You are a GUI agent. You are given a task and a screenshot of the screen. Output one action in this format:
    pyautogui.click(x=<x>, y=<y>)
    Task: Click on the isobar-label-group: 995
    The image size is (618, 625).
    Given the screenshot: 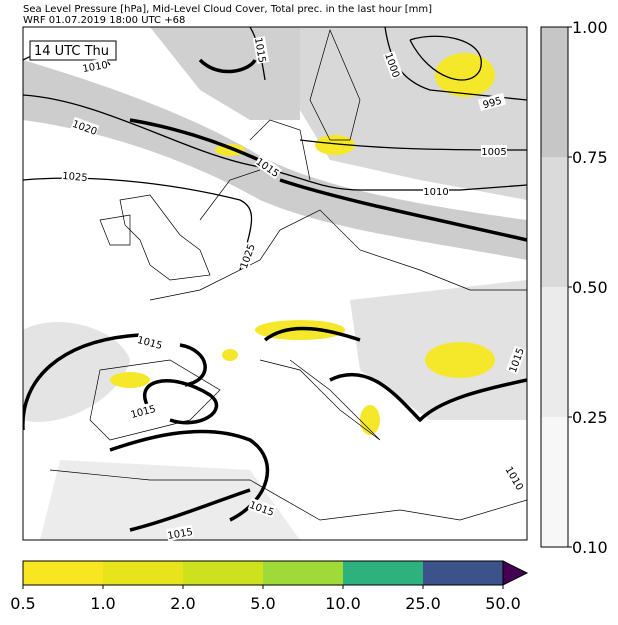 What is the action you would take?
    pyautogui.click(x=492, y=102)
    